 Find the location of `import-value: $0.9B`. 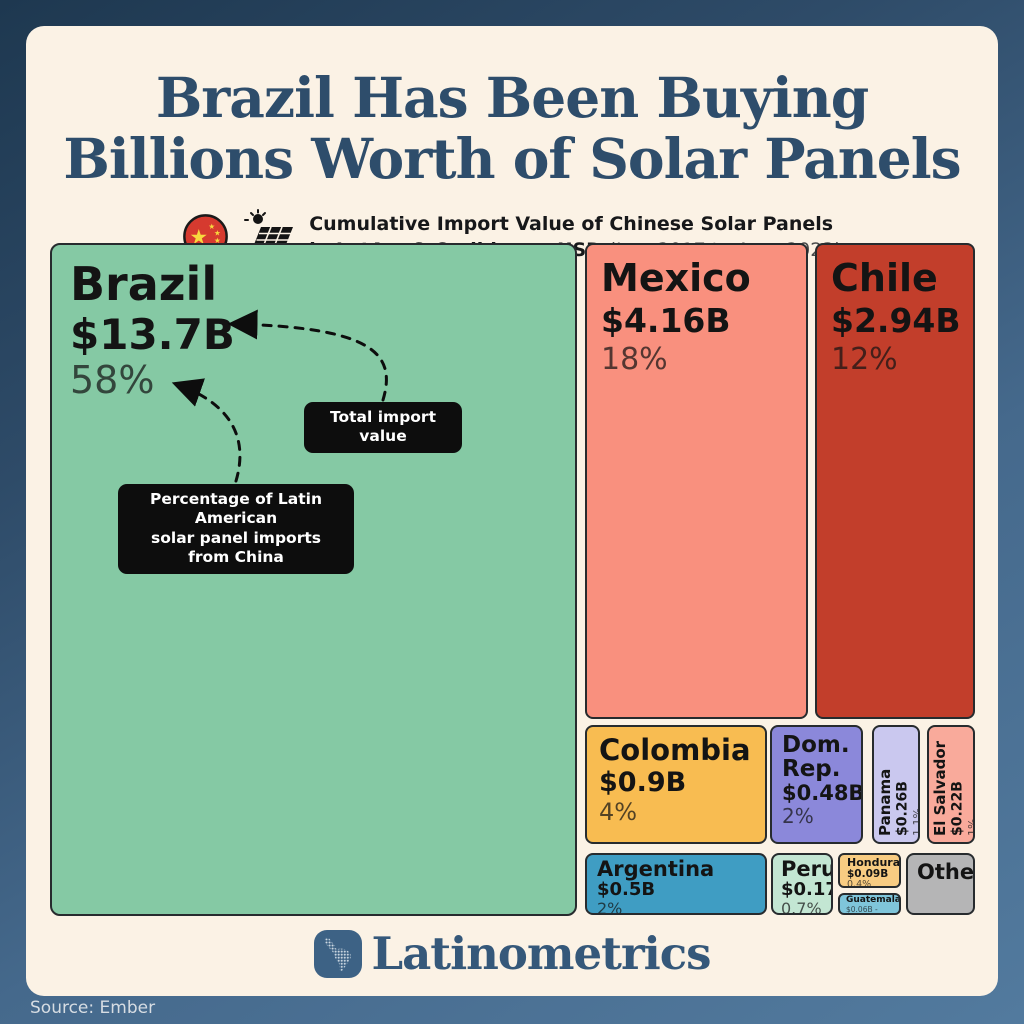

import-value: $0.9B is located at coordinates (643, 782).